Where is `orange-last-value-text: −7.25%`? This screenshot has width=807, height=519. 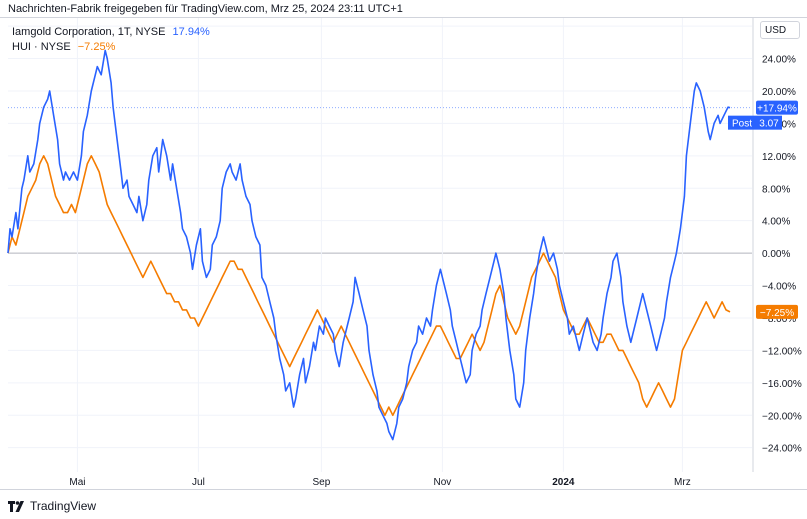
orange-last-value-text: −7.25% is located at coordinates (777, 313).